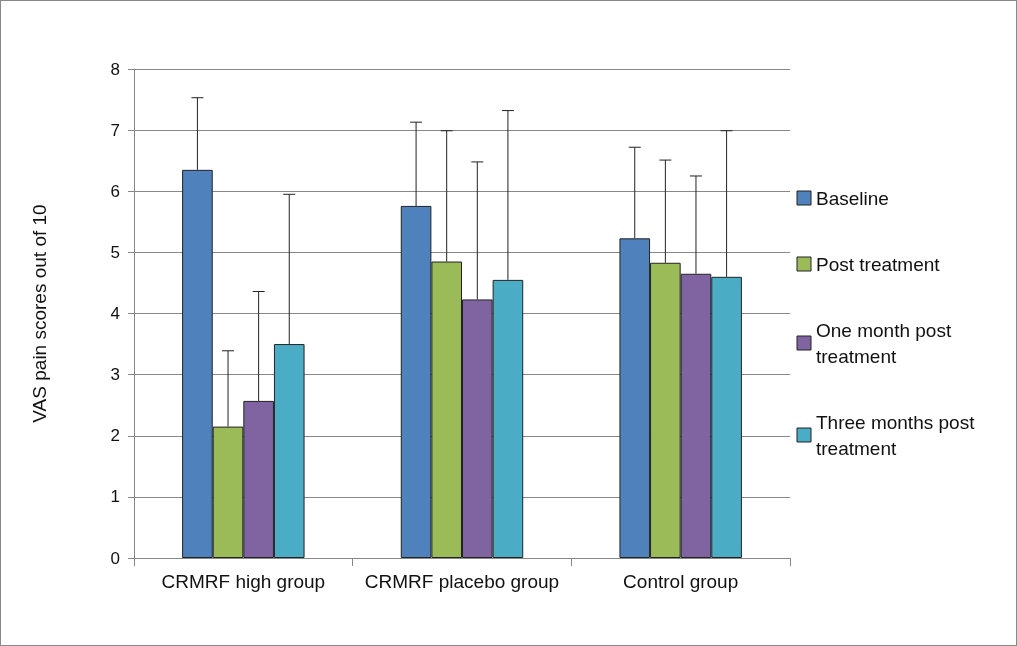 The width and height of the screenshot is (1017, 646). I want to click on x-tick-label: CRMRF high group, so click(243, 581).